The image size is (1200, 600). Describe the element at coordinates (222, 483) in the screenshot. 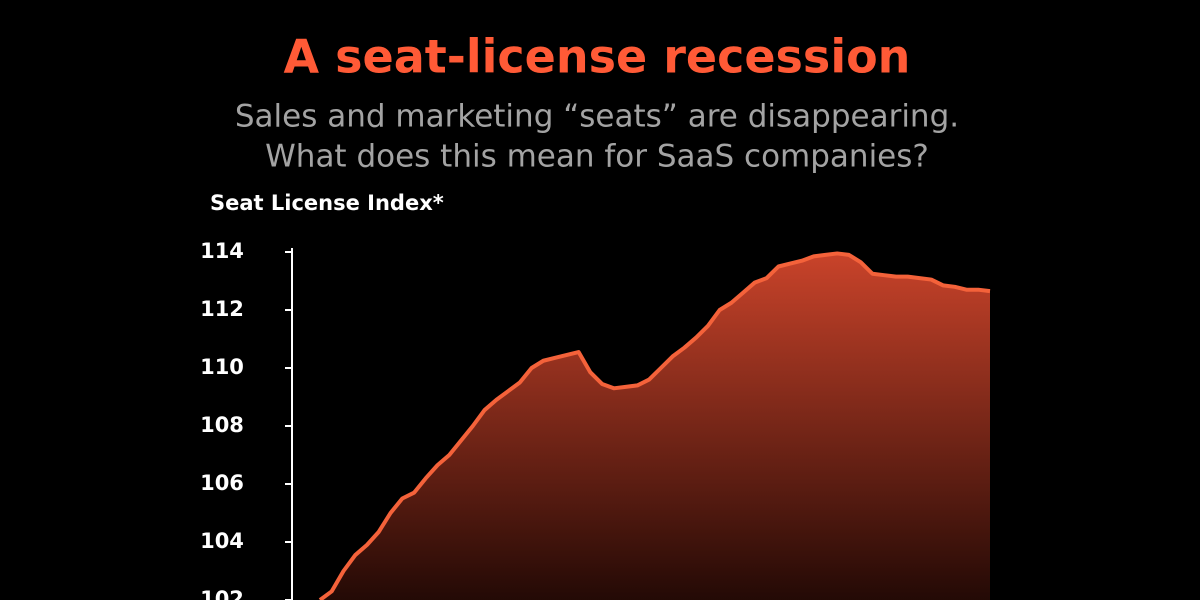

I see `y-tick-label: 106` at that location.